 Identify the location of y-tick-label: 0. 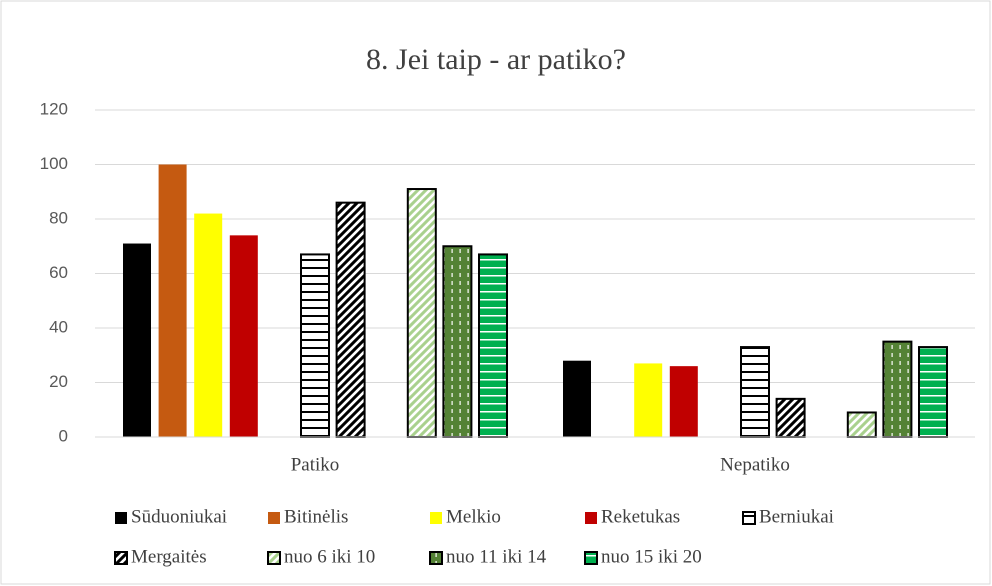
(63, 435).